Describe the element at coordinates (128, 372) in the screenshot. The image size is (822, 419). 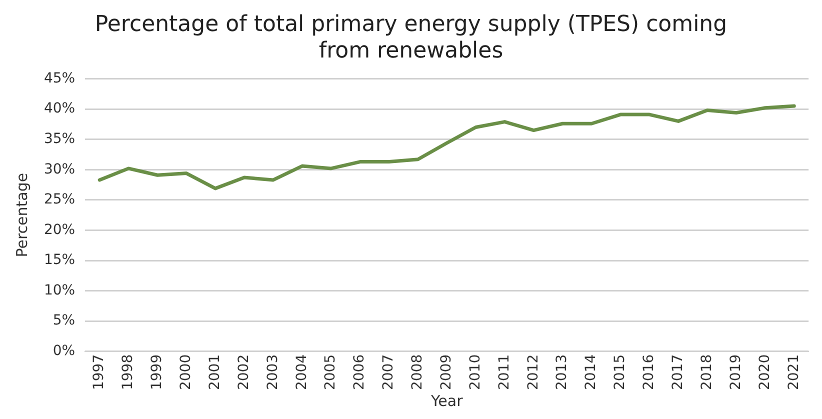
I see `x-tick-label: 1998` at that location.